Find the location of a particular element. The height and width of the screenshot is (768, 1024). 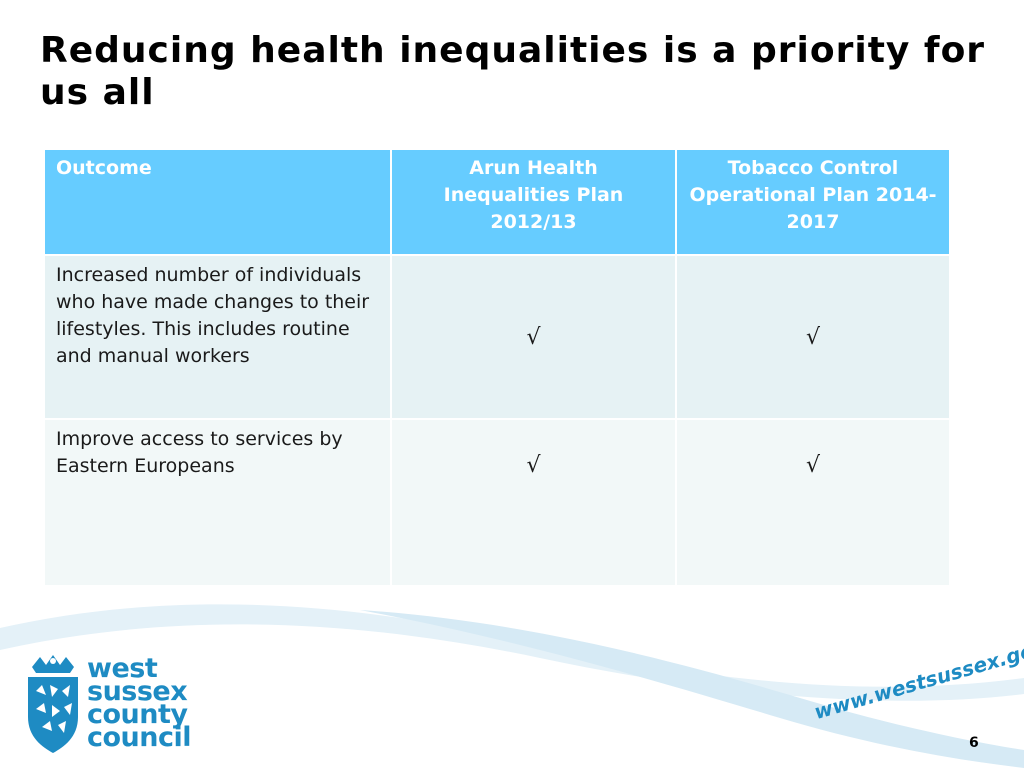

page-number: 6 is located at coordinates (974, 743).